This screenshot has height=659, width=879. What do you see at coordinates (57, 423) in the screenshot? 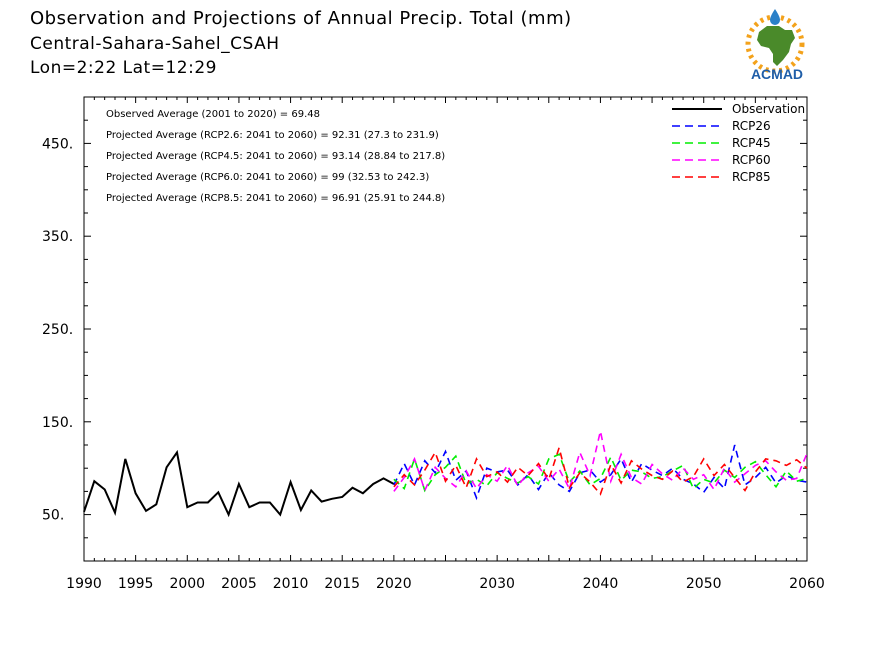
I see `y-tick-label: 150.` at bounding box center [57, 423].